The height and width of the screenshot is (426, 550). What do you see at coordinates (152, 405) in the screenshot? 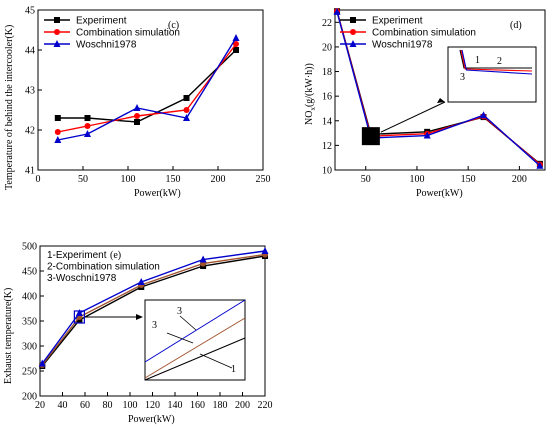
I see `x-tick-label: 120` at bounding box center [152, 405].